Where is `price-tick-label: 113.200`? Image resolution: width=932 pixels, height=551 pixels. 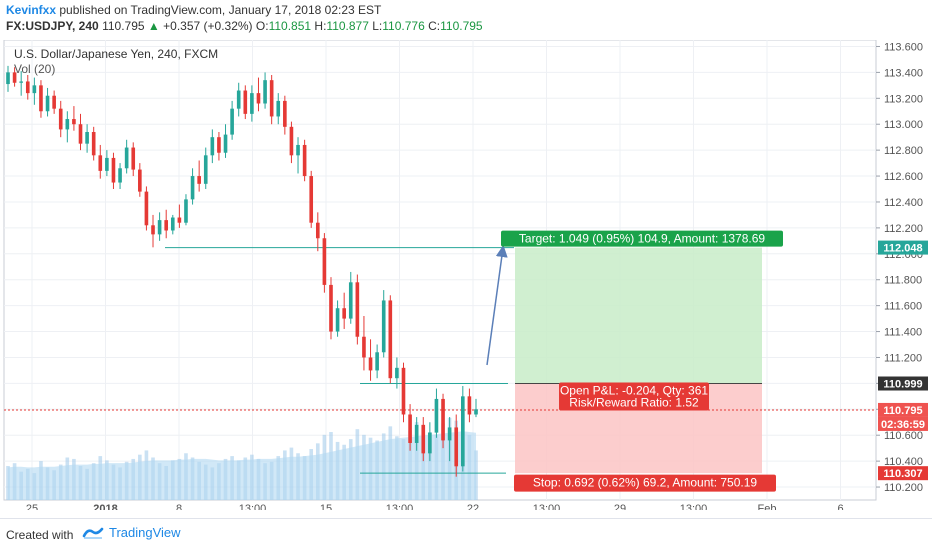 price-tick-label: 113.200 is located at coordinates (903, 99).